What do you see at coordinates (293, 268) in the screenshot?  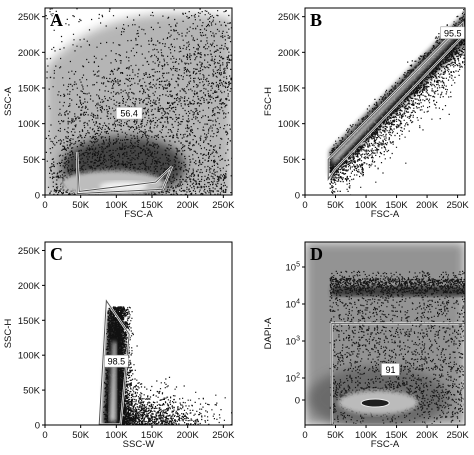 I see `y-tick-label: 10⁵` at bounding box center [293, 268].